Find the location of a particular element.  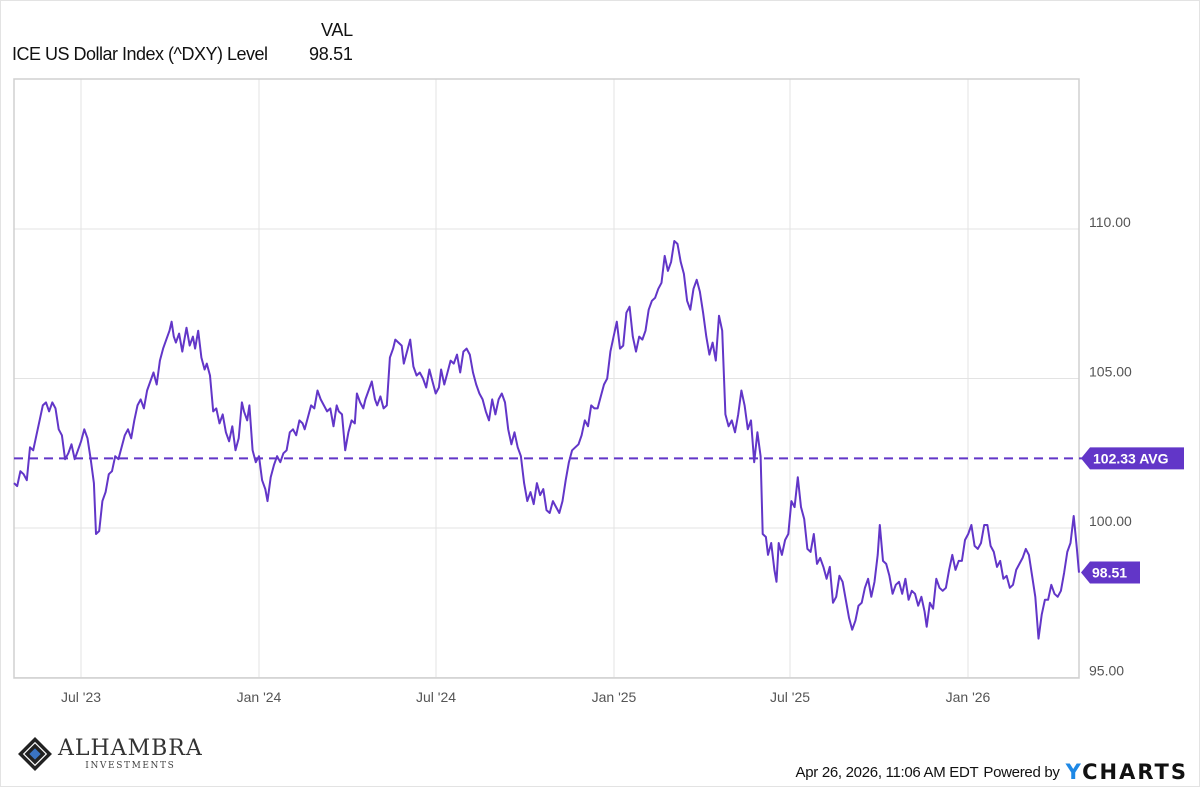

svg-text: Jul '24 is located at coordinates (436, 697).